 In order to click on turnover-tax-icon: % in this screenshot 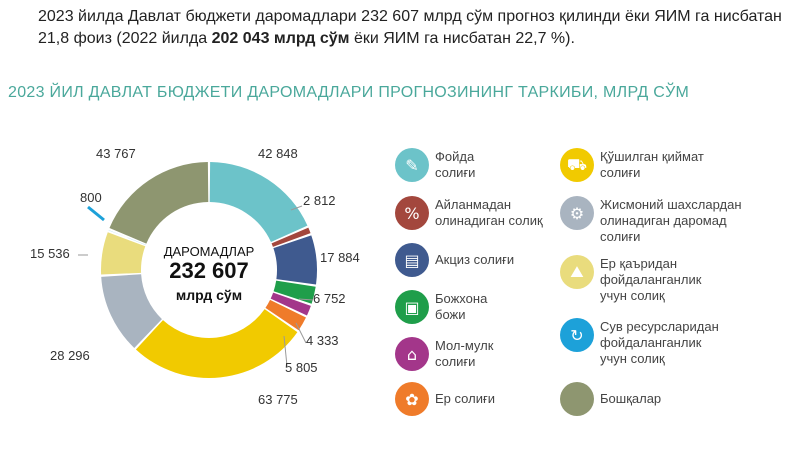, I will do `click(412, 213)`.